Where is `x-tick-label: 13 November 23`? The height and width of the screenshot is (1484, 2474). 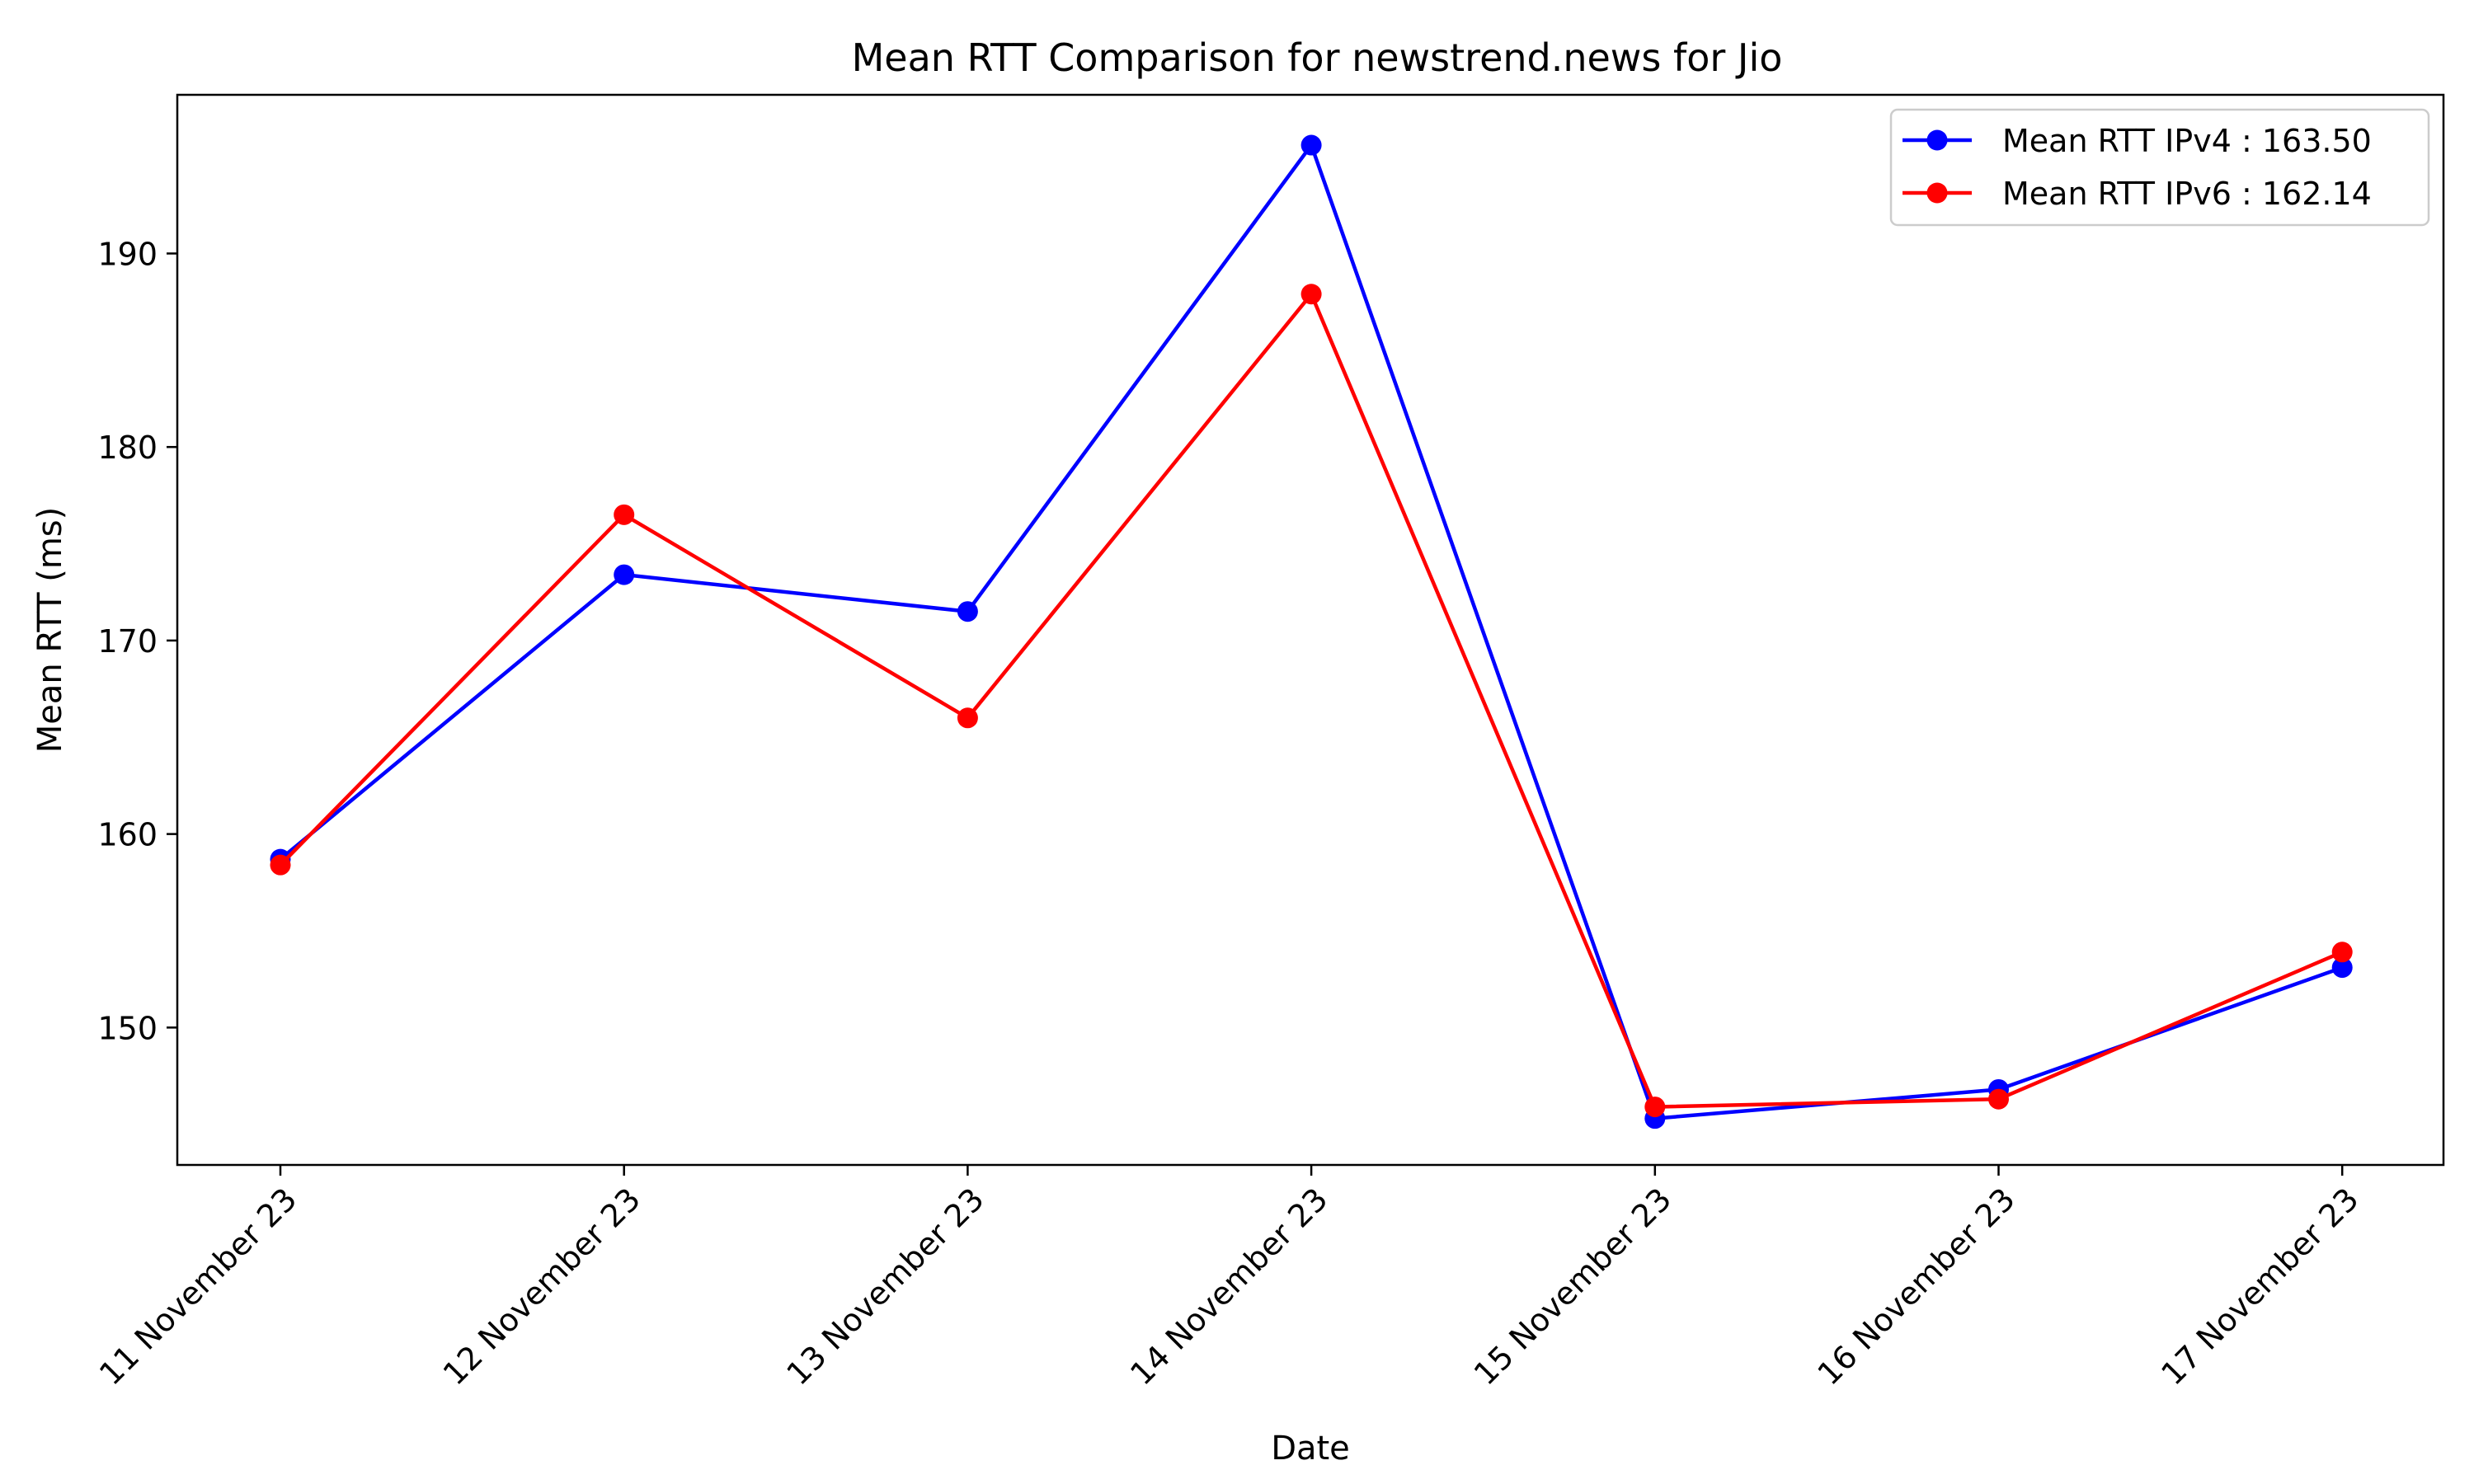 x-tick-label: 13 November 23 is located at coordinates (884, 1286).